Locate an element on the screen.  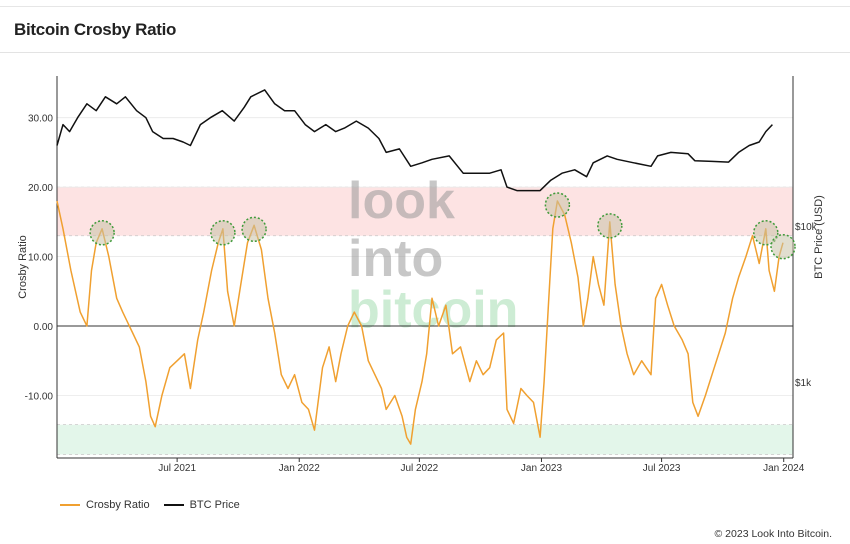
band-overheated is located at coordinates (425, 211).